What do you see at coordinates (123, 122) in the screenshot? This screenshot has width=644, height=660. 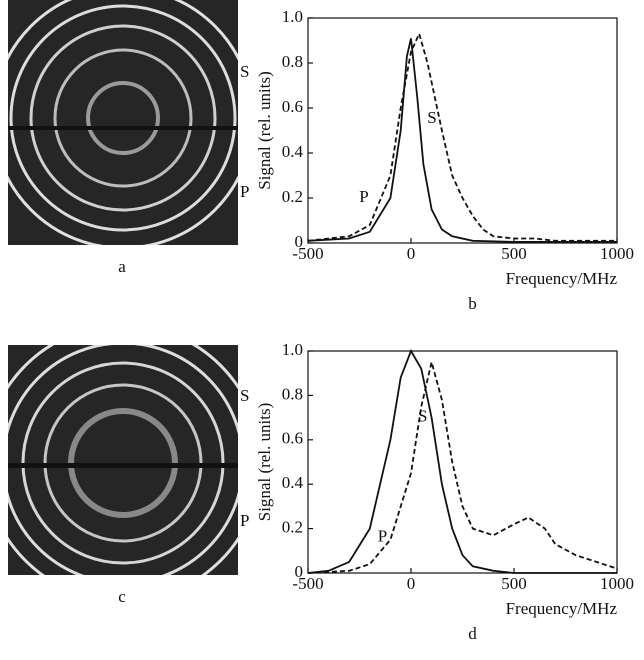 I see `image-a` at bounding box center [123, 122].